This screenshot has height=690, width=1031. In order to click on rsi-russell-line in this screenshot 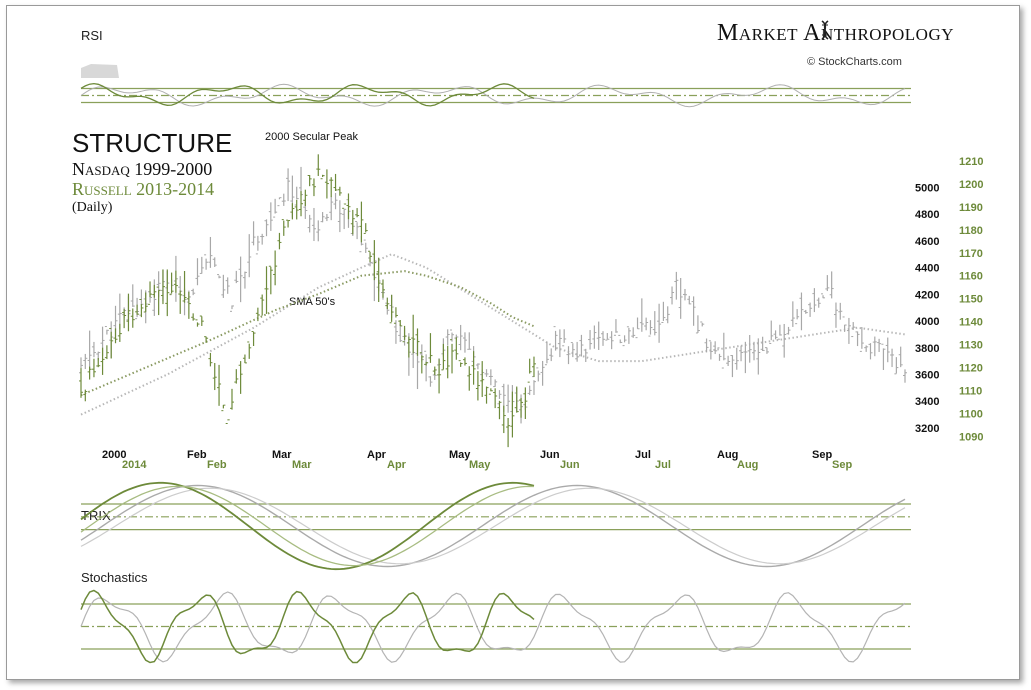, I will do `click(307, 94)`.